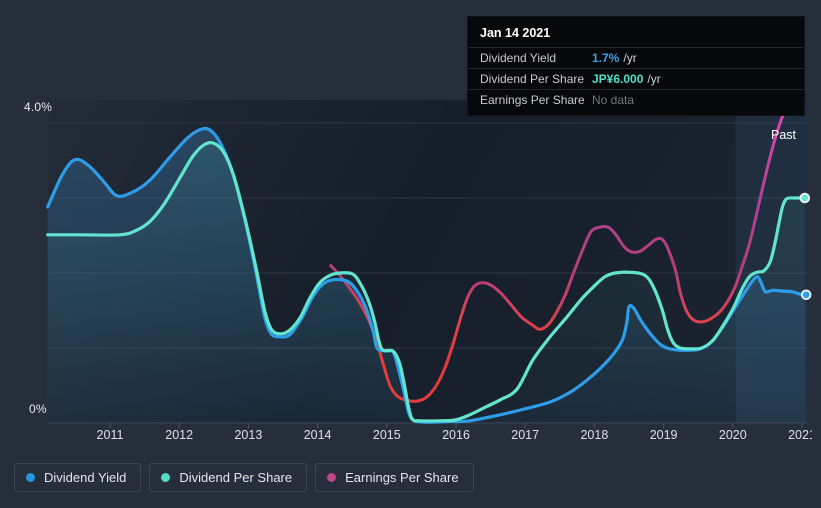  I want to click on y-axis-label-bottom: 0%, so click(38, 409).